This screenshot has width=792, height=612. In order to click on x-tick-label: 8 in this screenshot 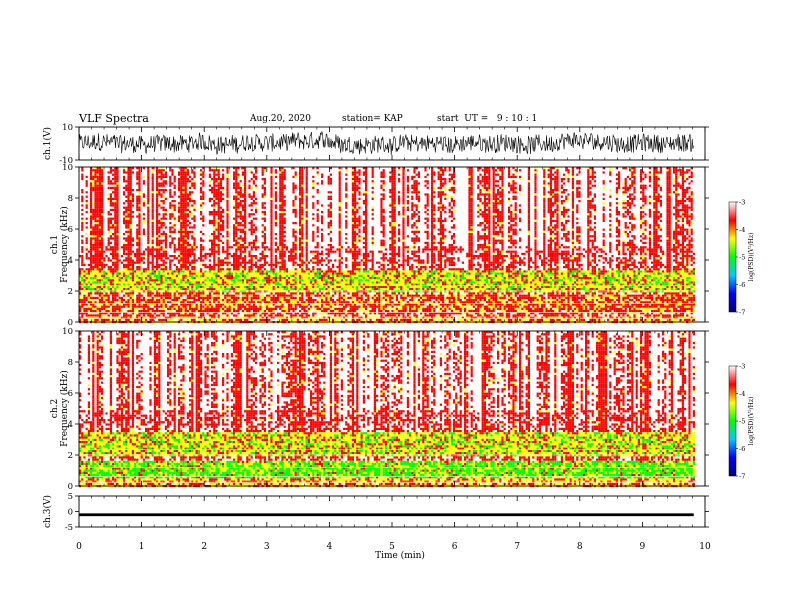, I will do `click(580, 547)`.